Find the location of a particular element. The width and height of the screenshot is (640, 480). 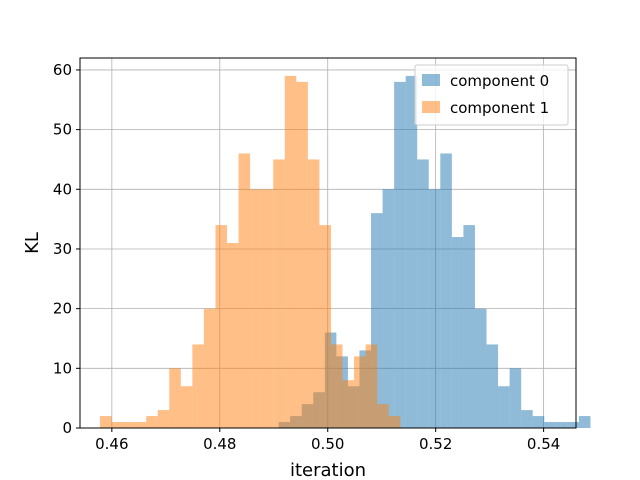

x-tick-label: 0.54 is located at coordinates (543, 444).